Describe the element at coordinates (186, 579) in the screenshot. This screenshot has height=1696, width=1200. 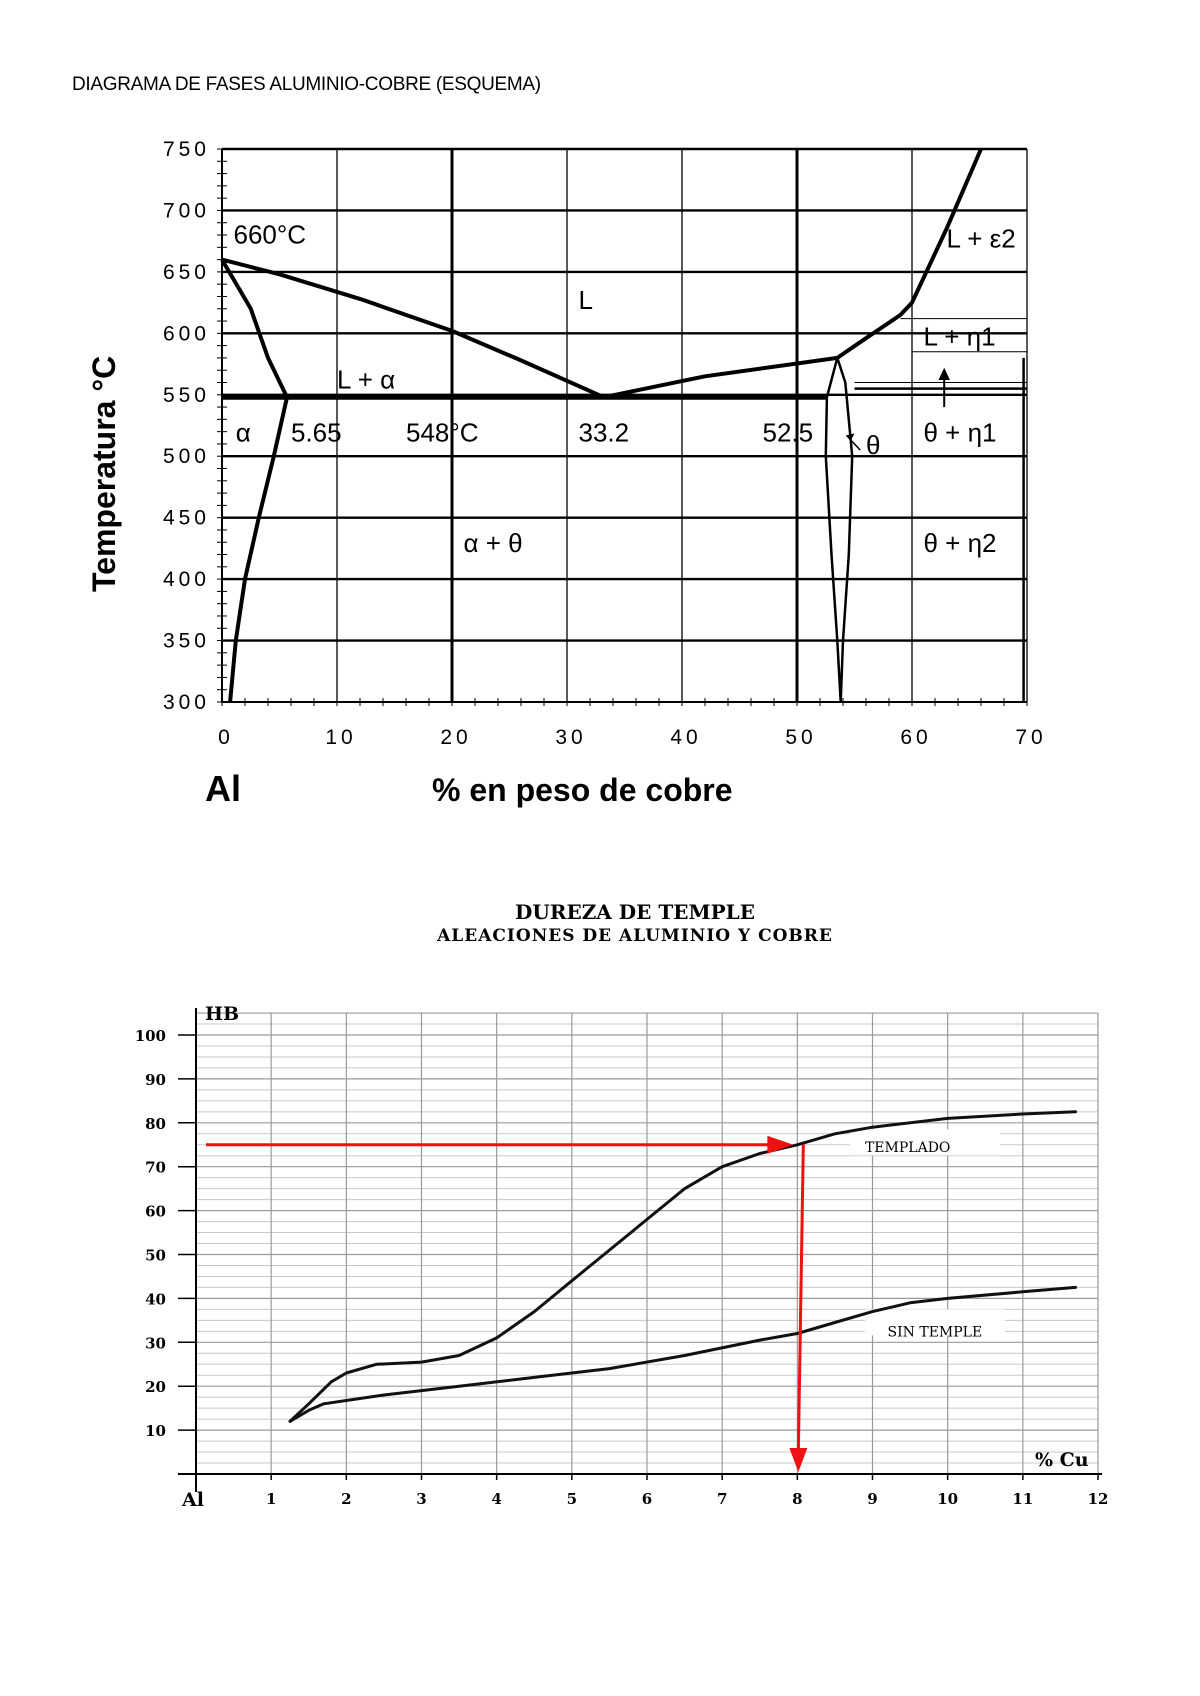
I see `y-tick-label: 400` at that location.